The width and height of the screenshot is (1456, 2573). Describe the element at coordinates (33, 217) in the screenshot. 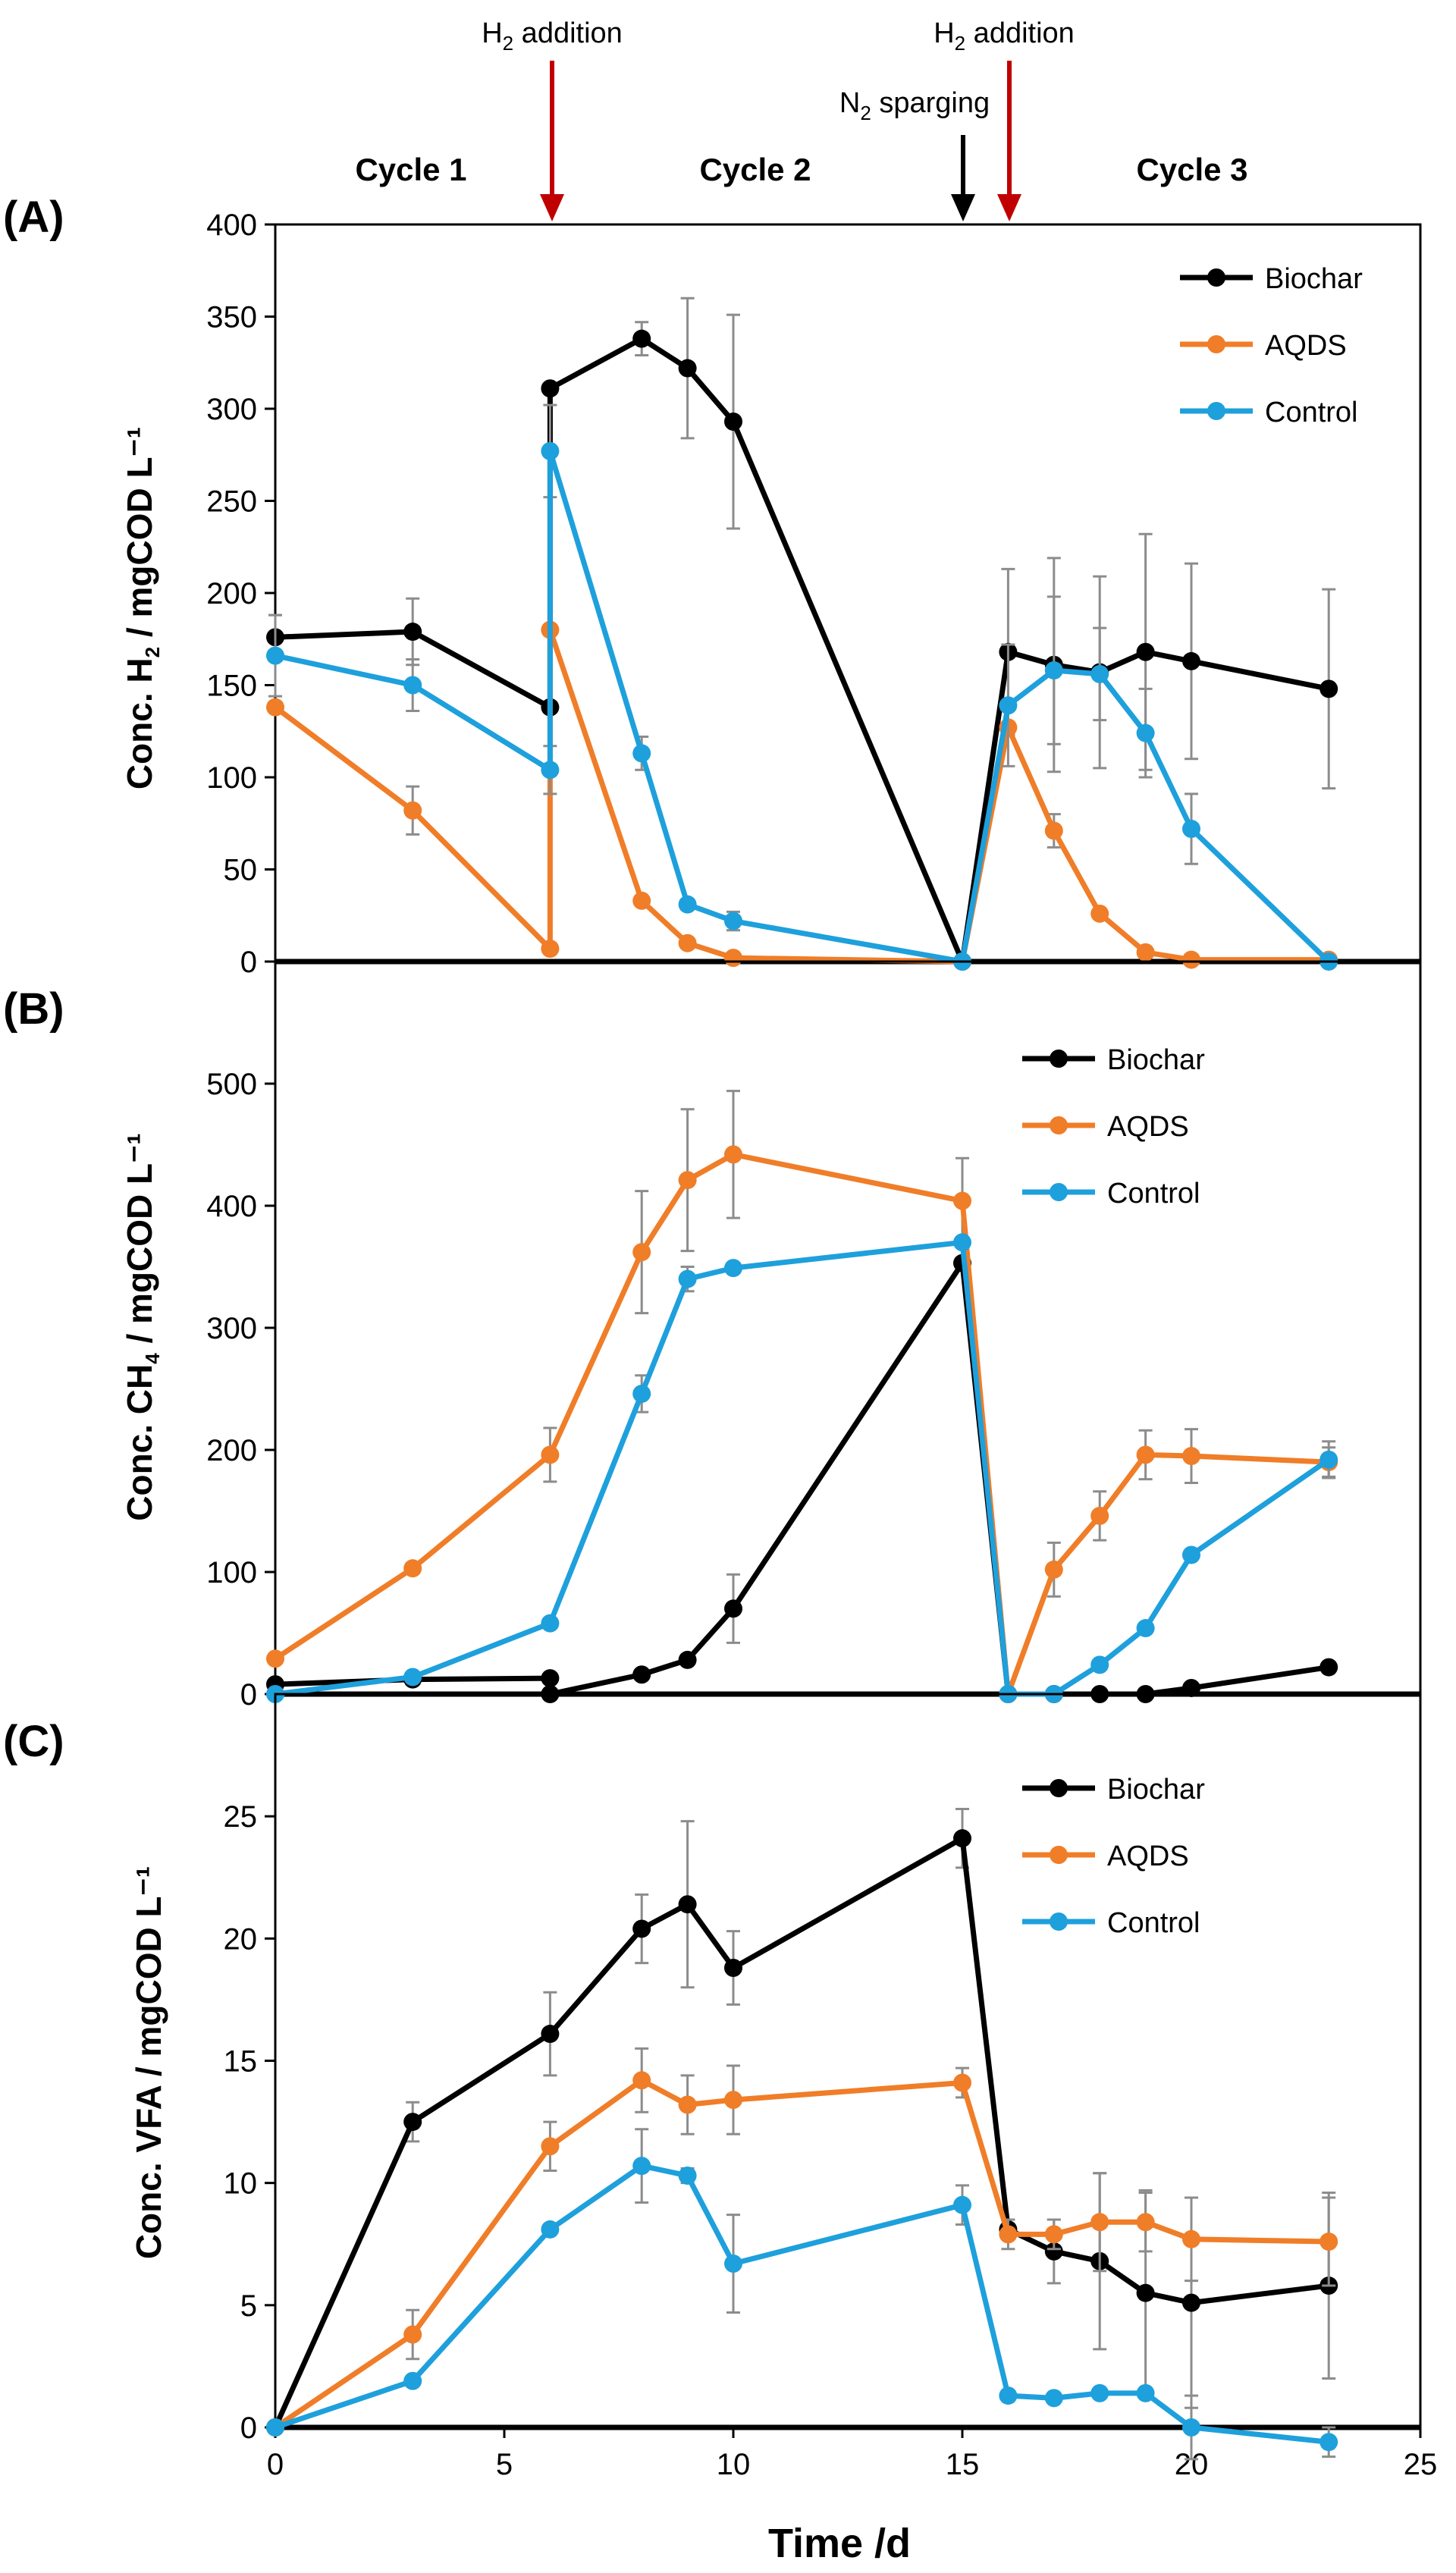

I see `panel-label-a: (A)` at that location.